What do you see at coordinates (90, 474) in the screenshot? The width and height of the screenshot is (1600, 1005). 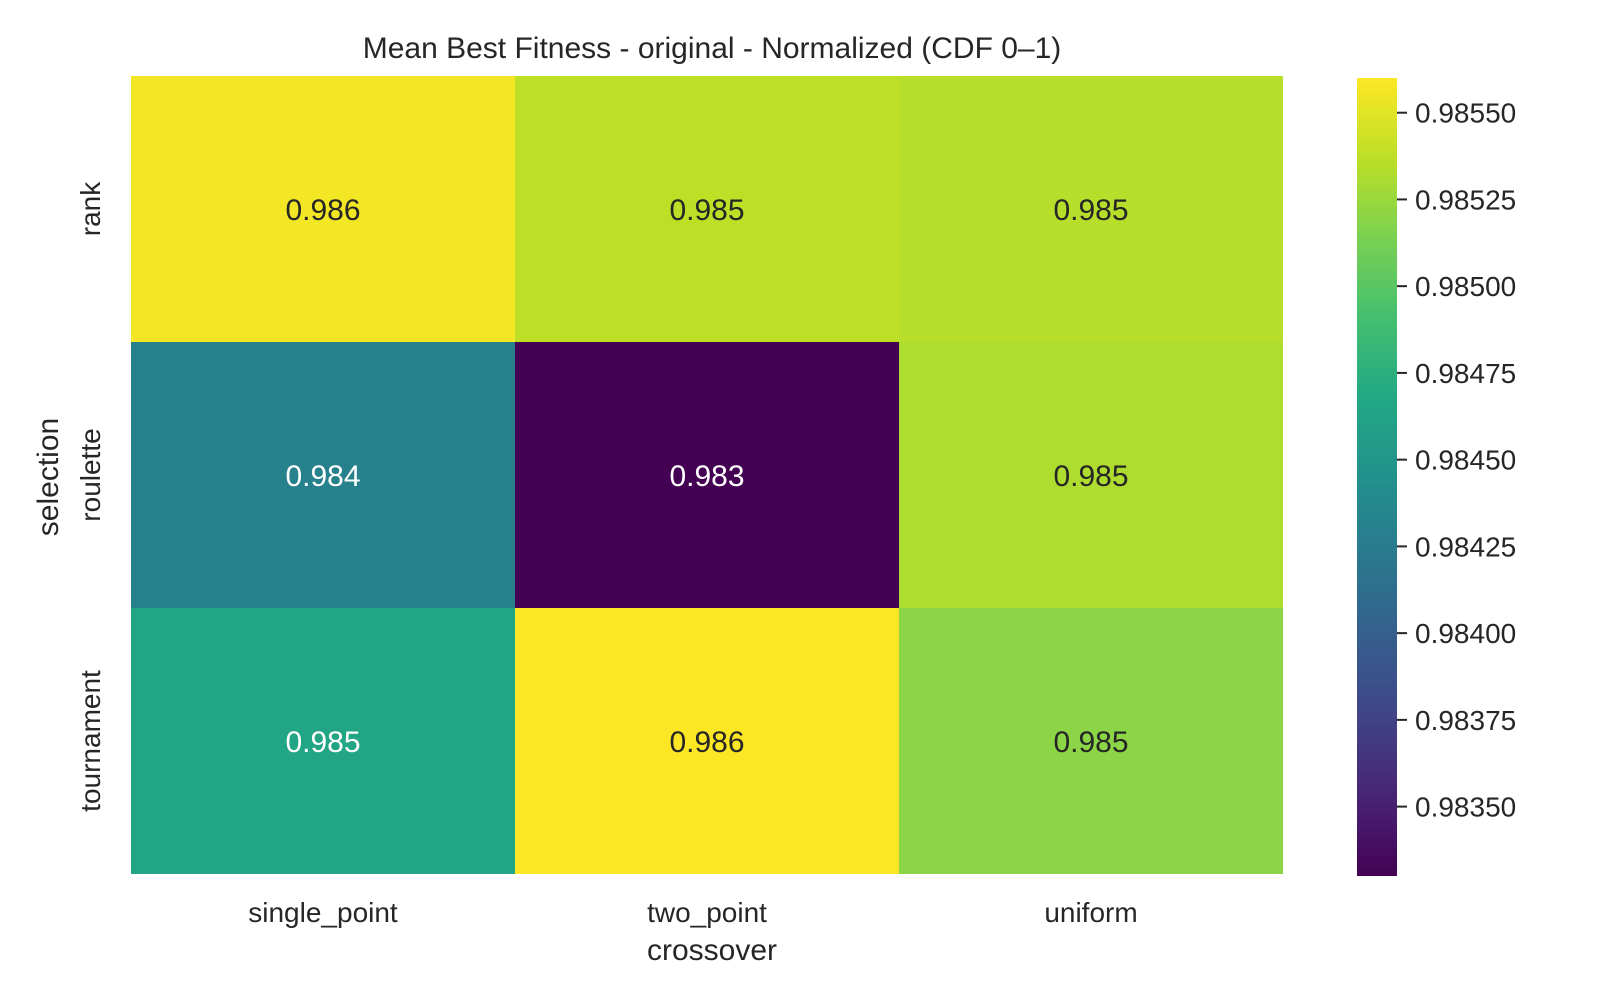 I see `y-tick-label: roulette` at bounding box center [90, 474].